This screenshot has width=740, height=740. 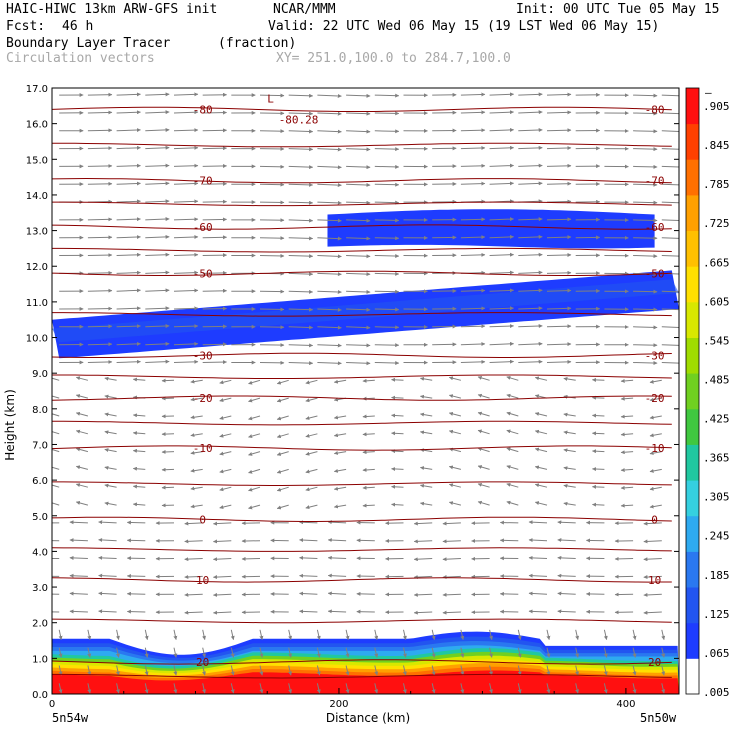 I want to click on annotation-text: -80.28, so click(x=299, y=120).